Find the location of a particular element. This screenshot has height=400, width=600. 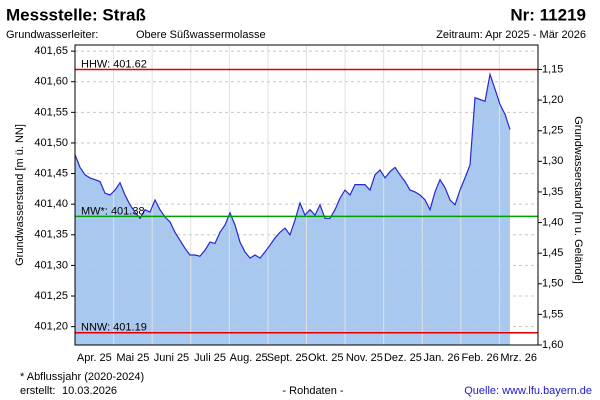

y2-tick-label: 1,20 is located at coordinates (552, 100).